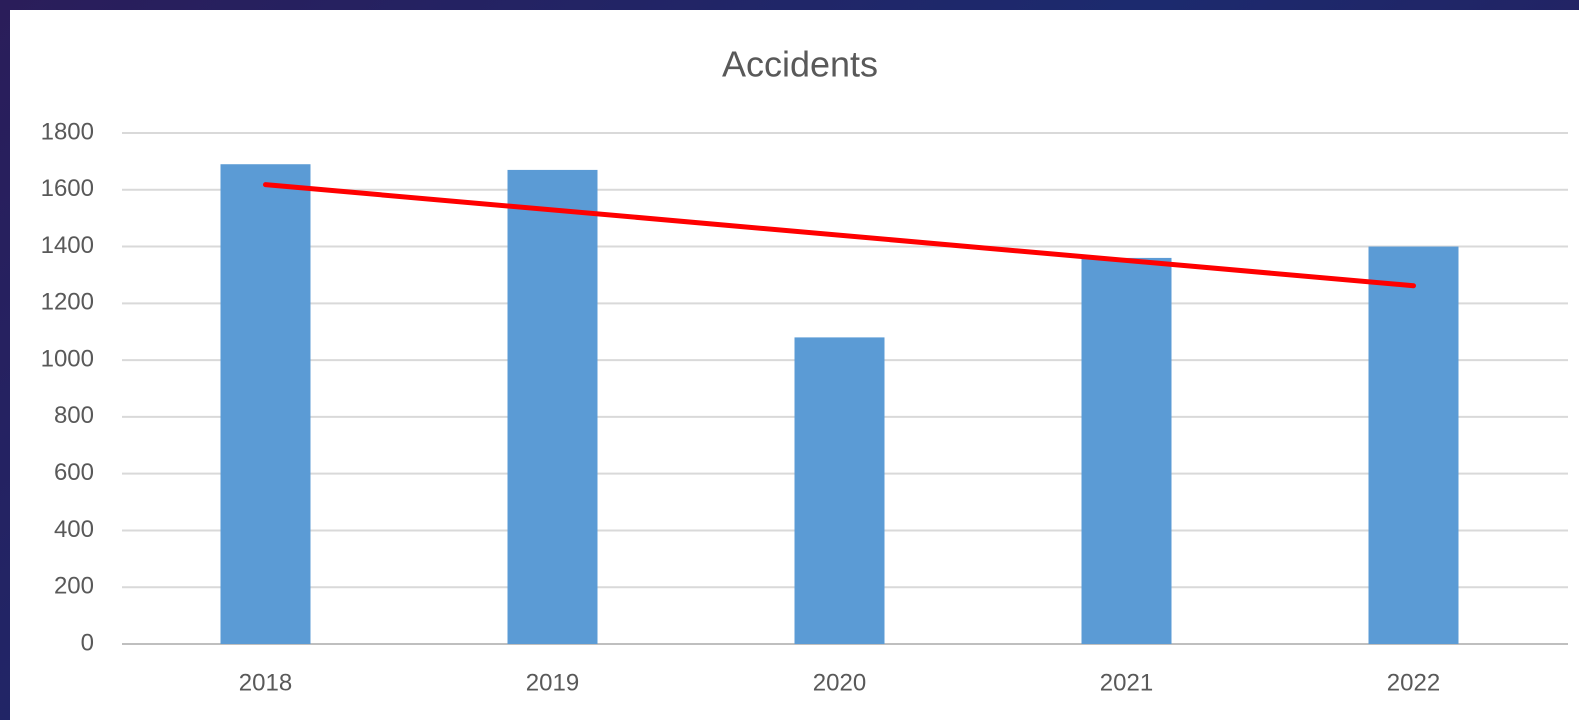 The width and height of the screenshot is (1579, 720). What do you see at coordinates (87, 642) in the screenshot?
I see `y-tick-label: 0` at bounding box center [87, 642].